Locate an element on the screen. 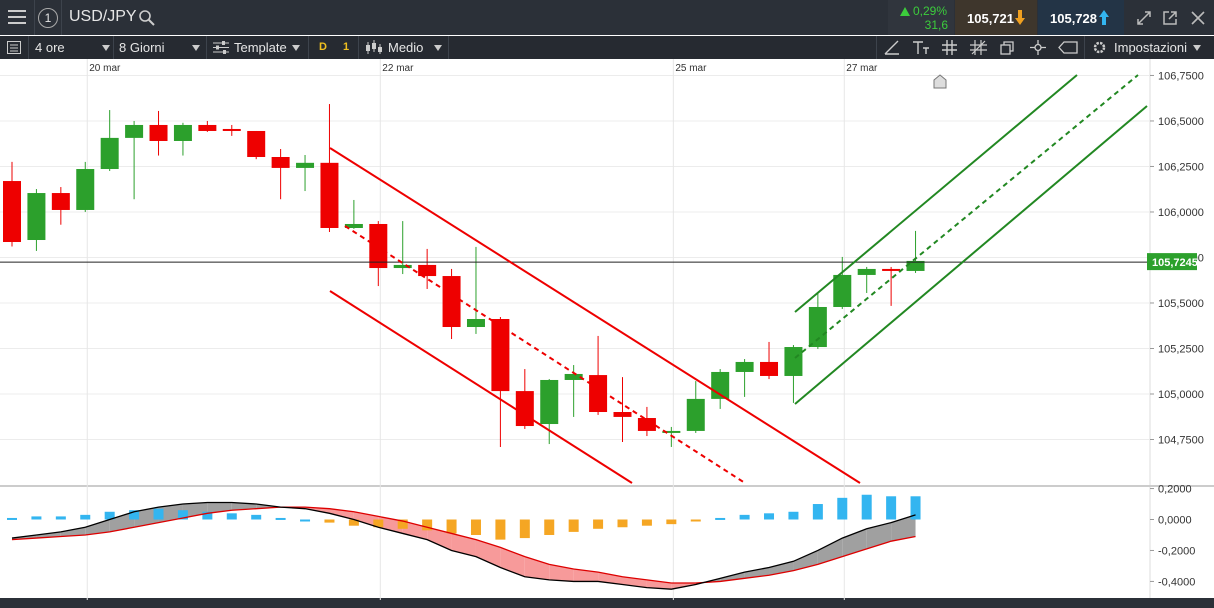 The width and height of the screenshot is (1214, 608). period: 8 Giorni is located at coordinates (142, 47).